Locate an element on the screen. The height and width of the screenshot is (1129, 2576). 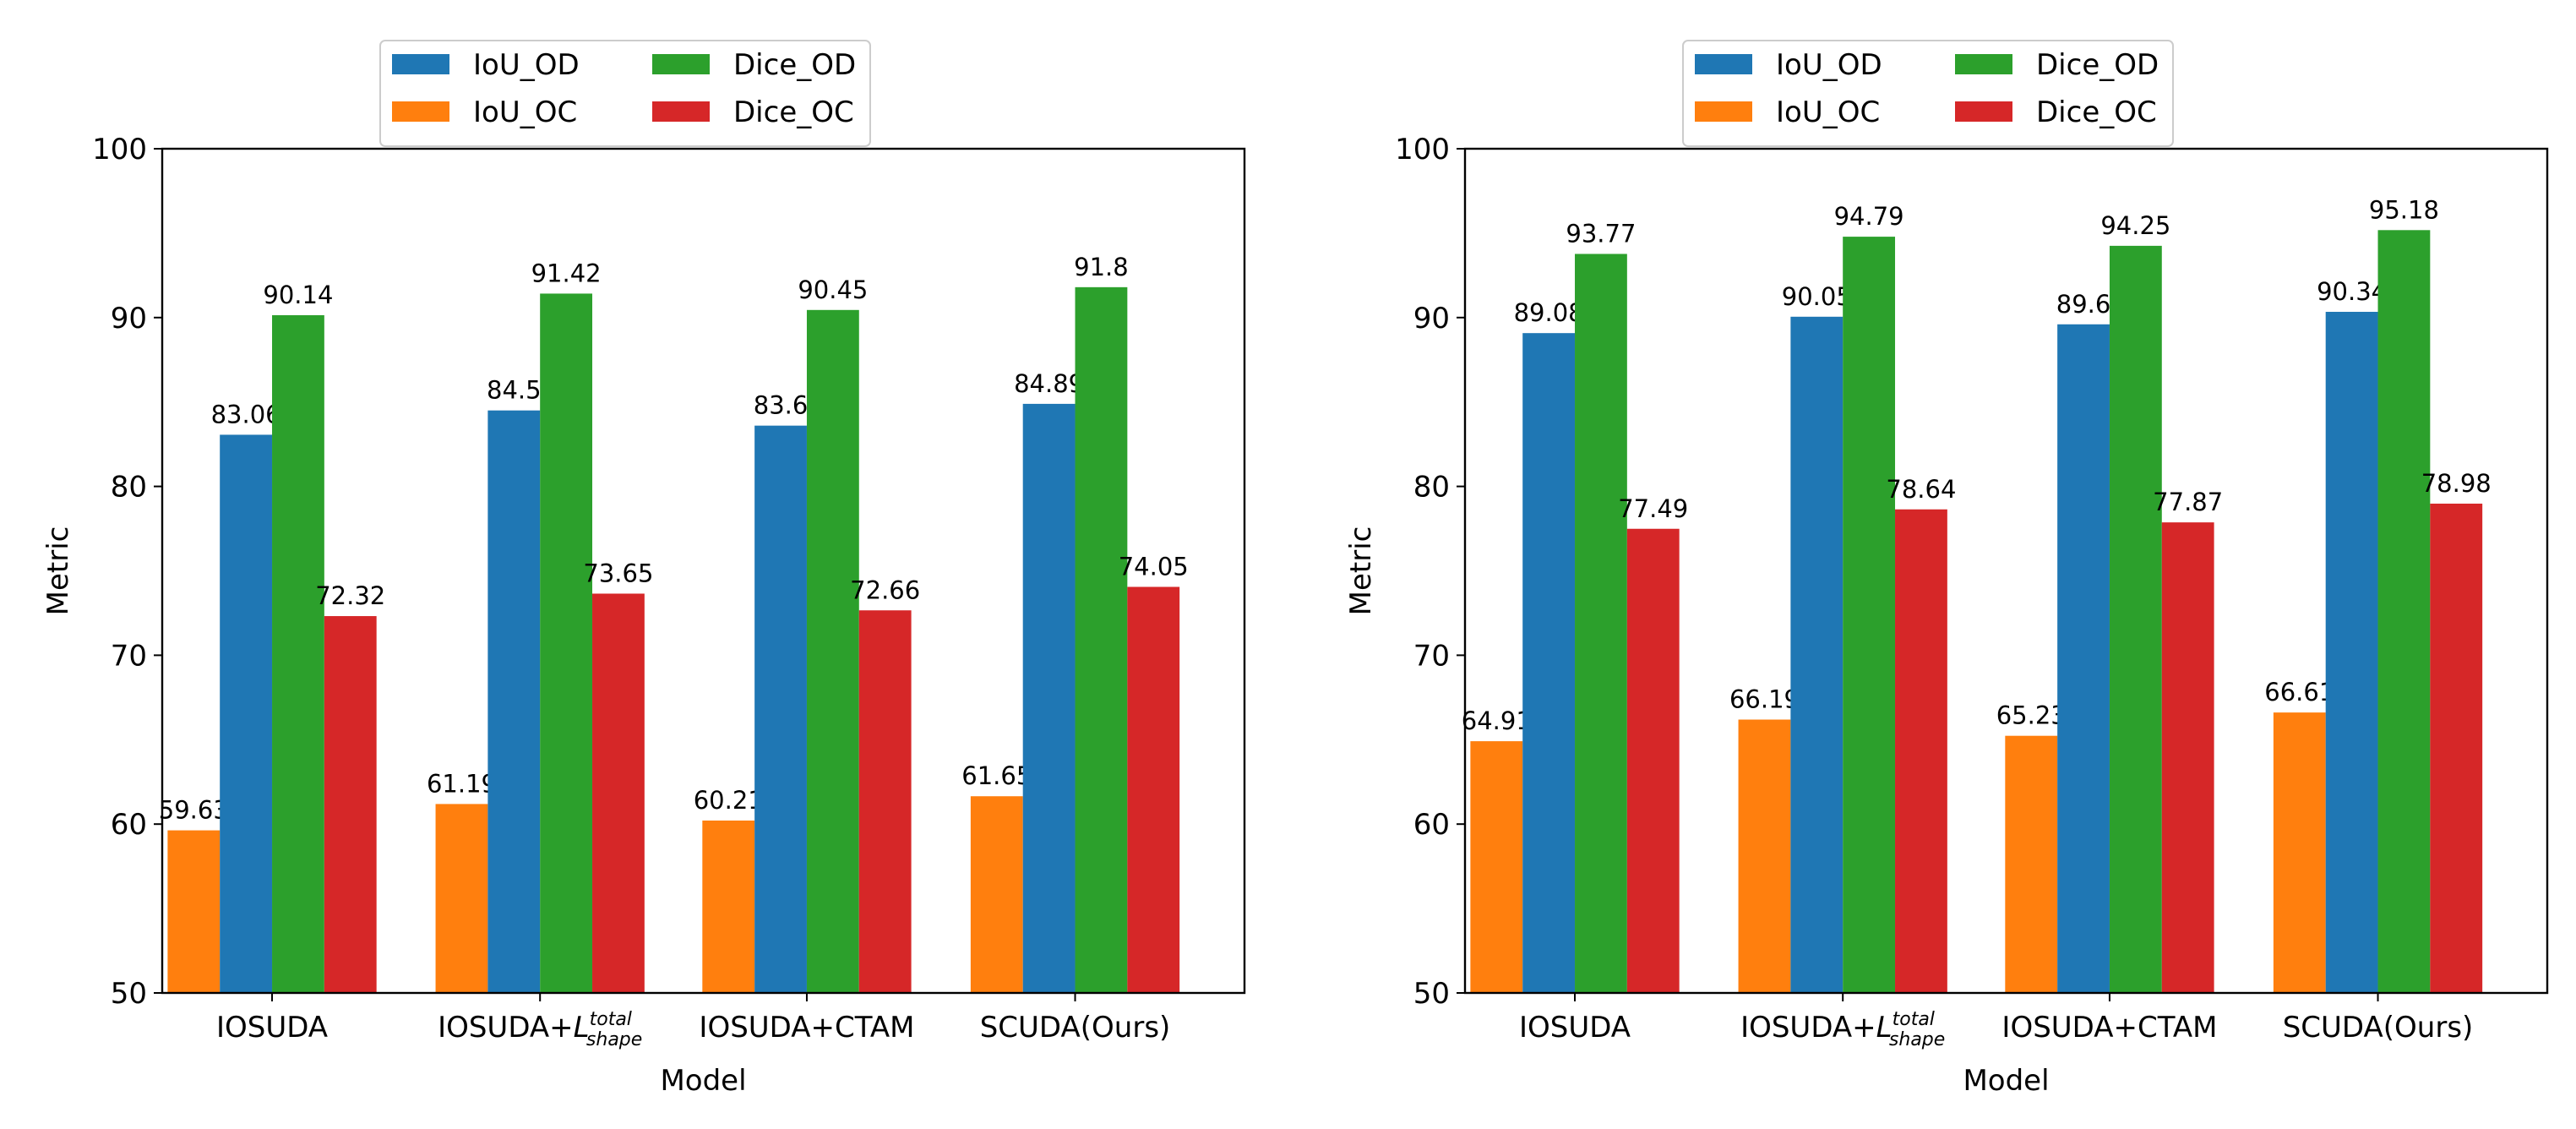
data-label: 83.06 is located at coordinates (246, 414).